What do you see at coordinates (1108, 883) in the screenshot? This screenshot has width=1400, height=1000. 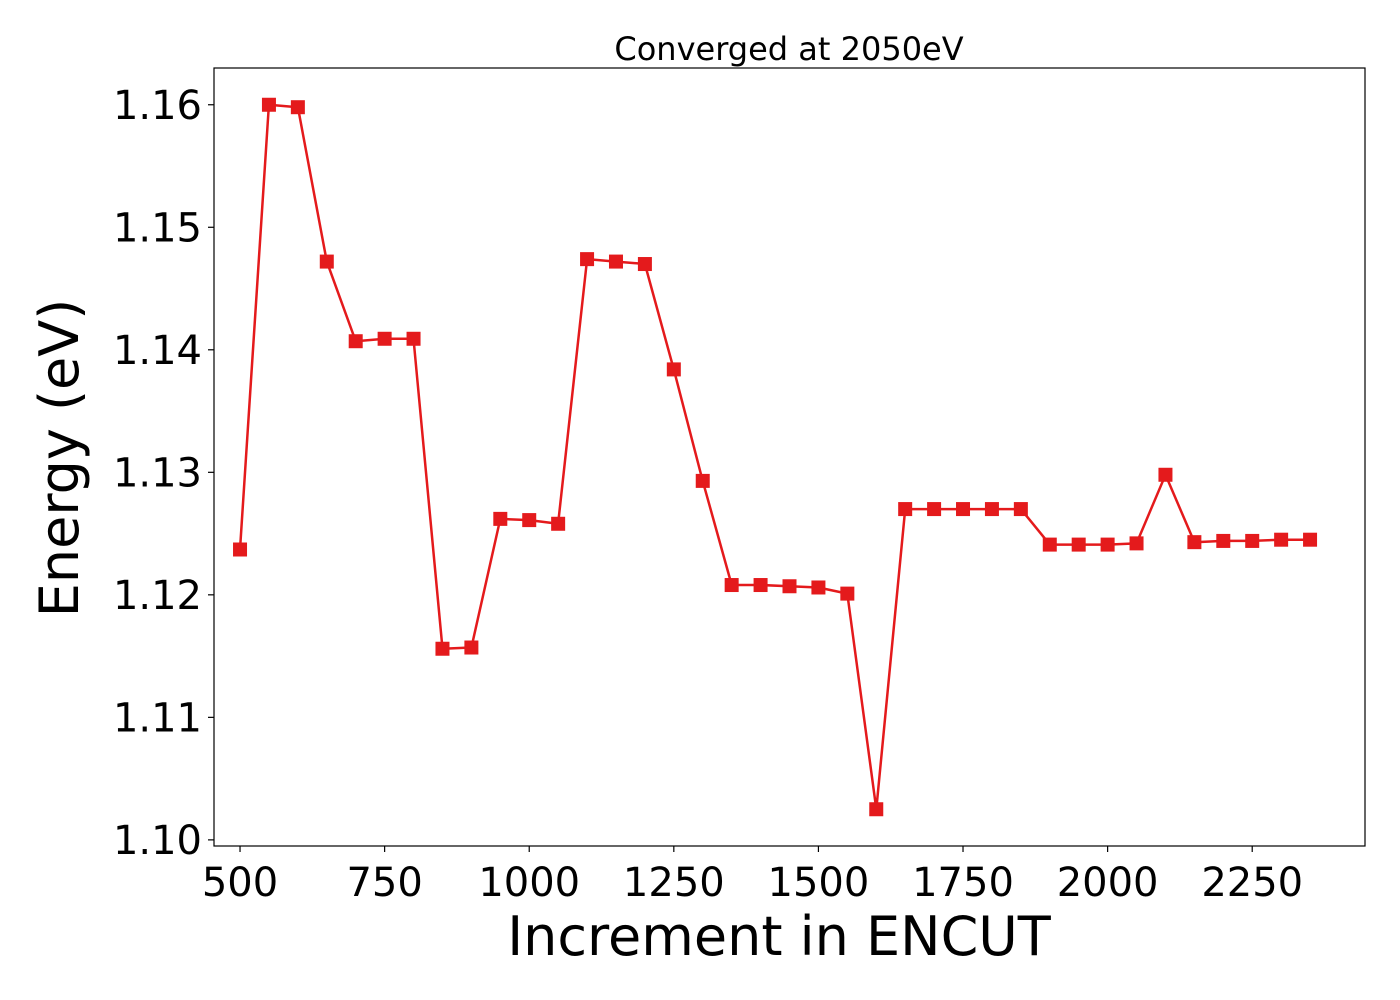 I see `x-tick-label: 2000` at bounding box center [1108, 883].